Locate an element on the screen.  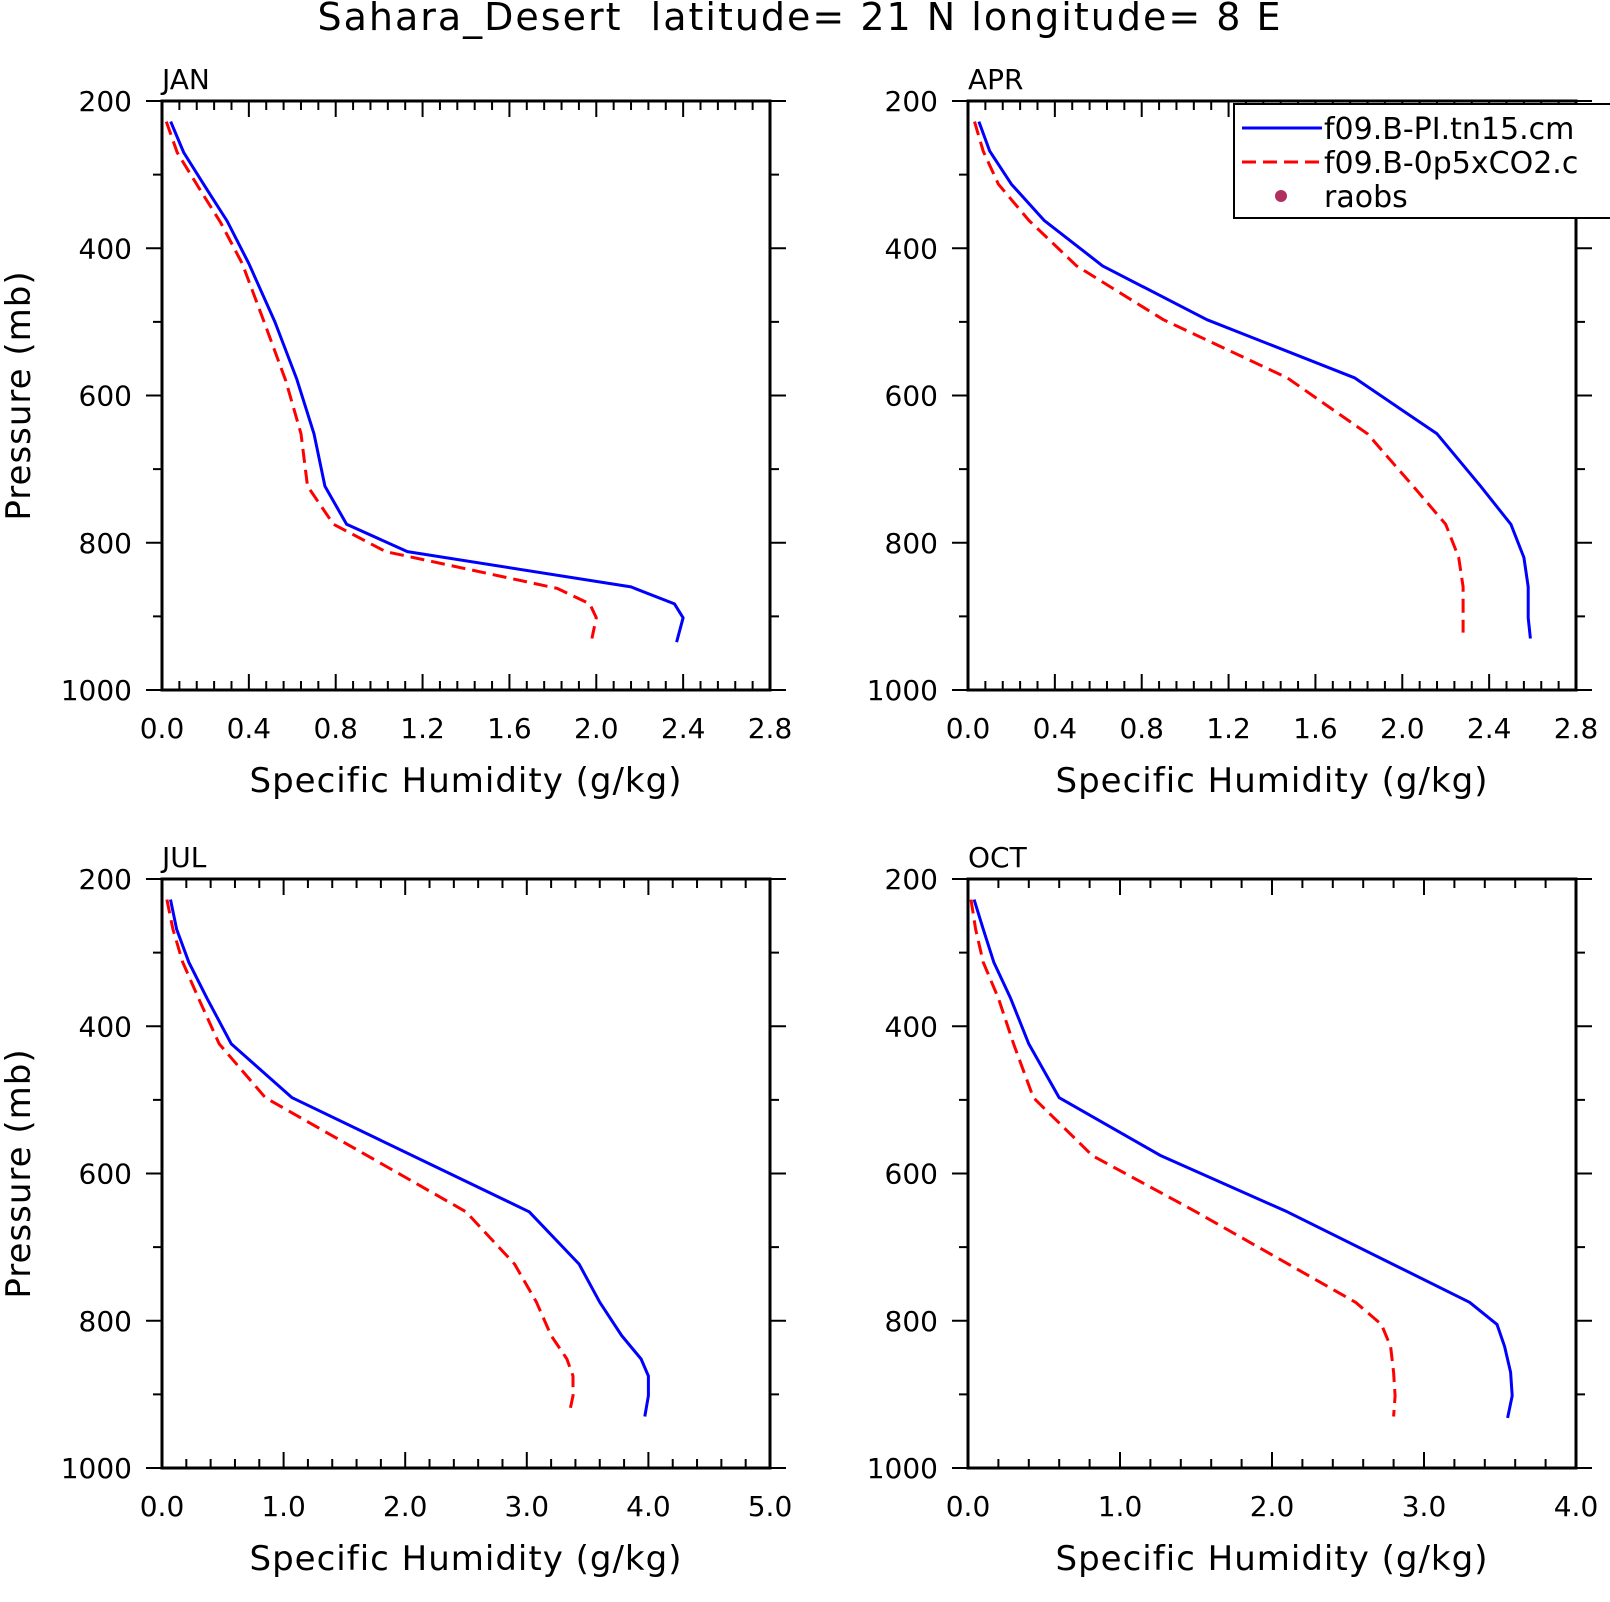
legend-label: f09.B-0p5xCO2.c is located at coordinates (1451, 163).